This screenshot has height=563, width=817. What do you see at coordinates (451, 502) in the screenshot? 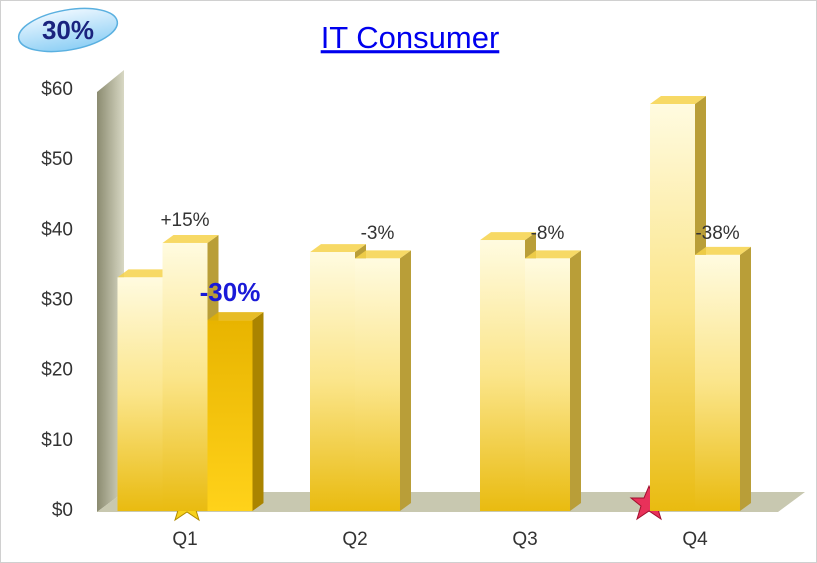
I see `floor` at bounding box center [451, 502].